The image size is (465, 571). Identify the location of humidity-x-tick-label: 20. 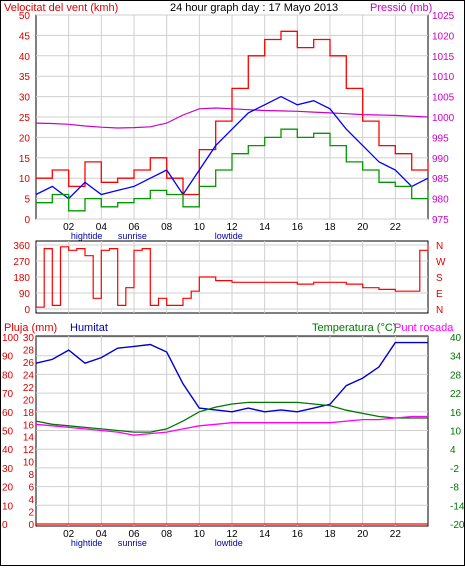
(363, 534).